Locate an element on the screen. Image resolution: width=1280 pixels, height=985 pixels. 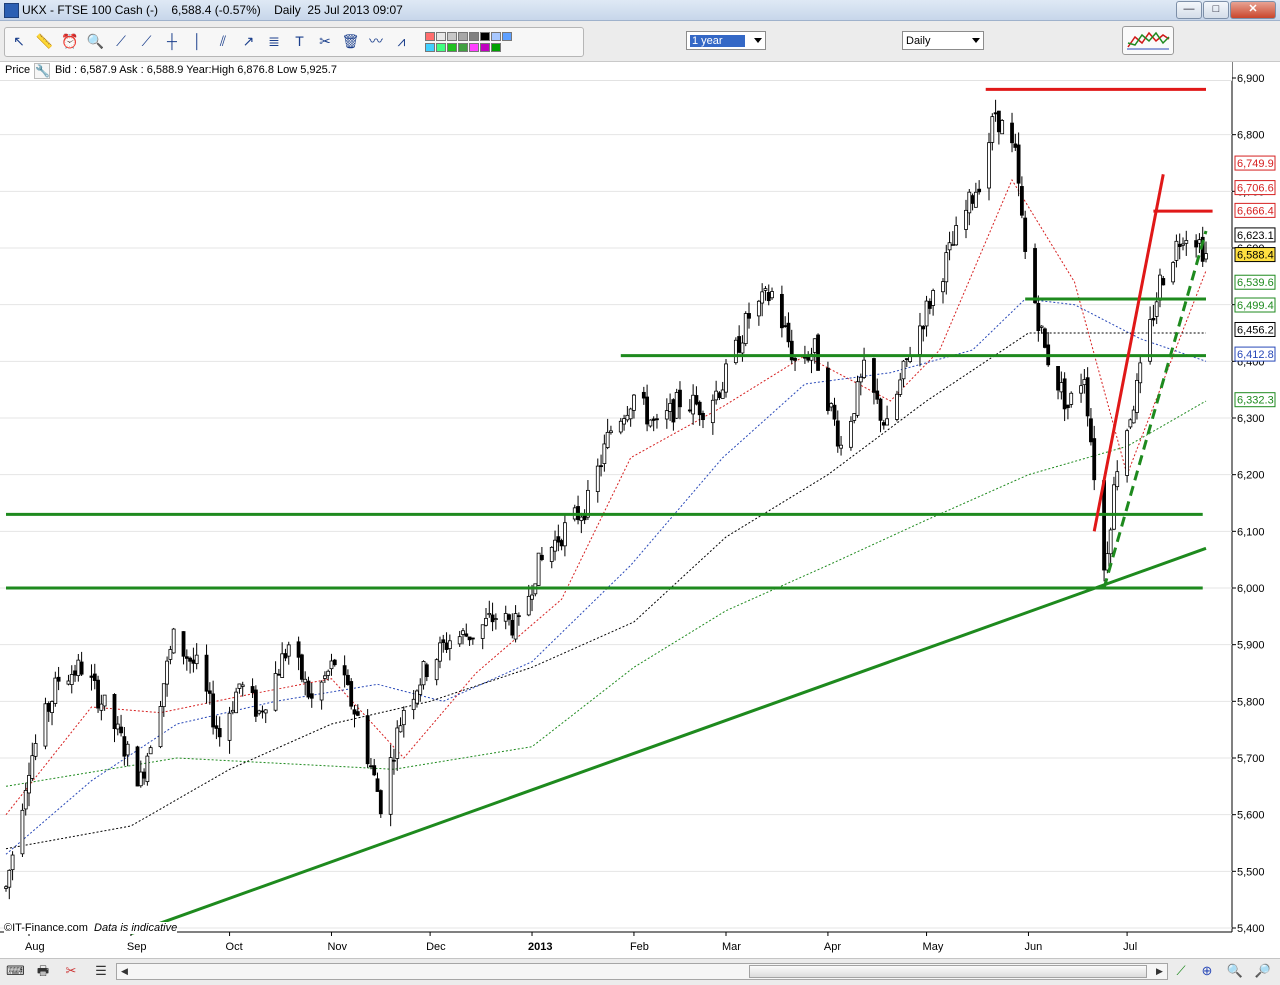
close-button: ✕ is located at coordinates (1253, 10).